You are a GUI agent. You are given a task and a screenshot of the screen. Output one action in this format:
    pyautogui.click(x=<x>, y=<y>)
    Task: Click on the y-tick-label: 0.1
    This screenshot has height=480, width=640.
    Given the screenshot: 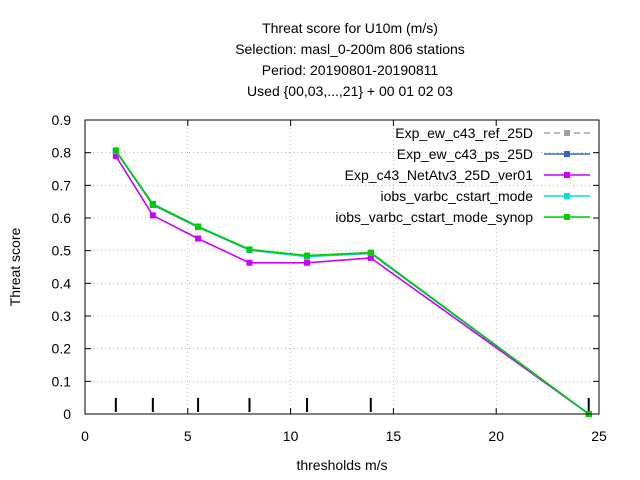 What is the action you would take?
    pyautogui.click(x=62, y=381)
    